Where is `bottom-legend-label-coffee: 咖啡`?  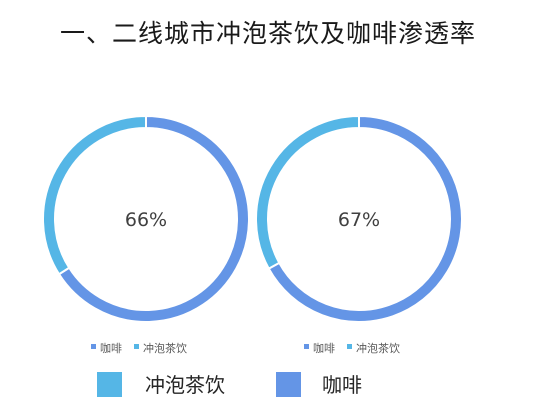
bottom-legend-label-coffee: 咖啡 is located at coordinates (342, 385).